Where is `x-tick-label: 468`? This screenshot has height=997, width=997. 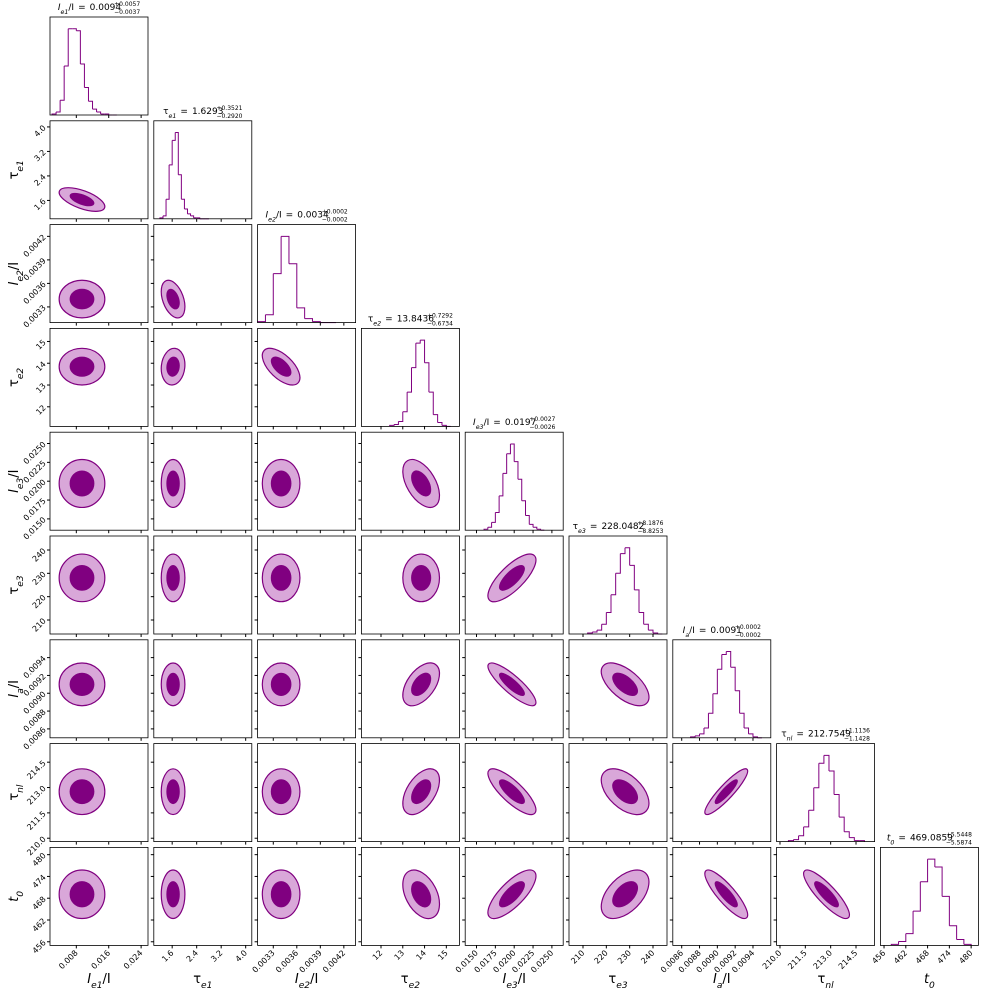 x-tick-label: 468 is located at coordinates (922, 956).